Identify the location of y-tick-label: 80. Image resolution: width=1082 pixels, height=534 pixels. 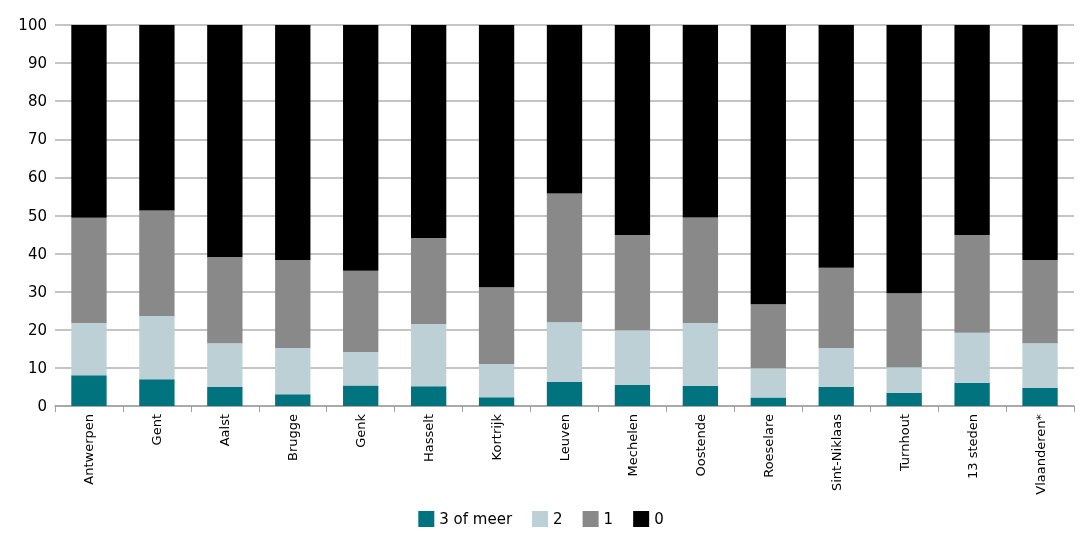
(37, 101).